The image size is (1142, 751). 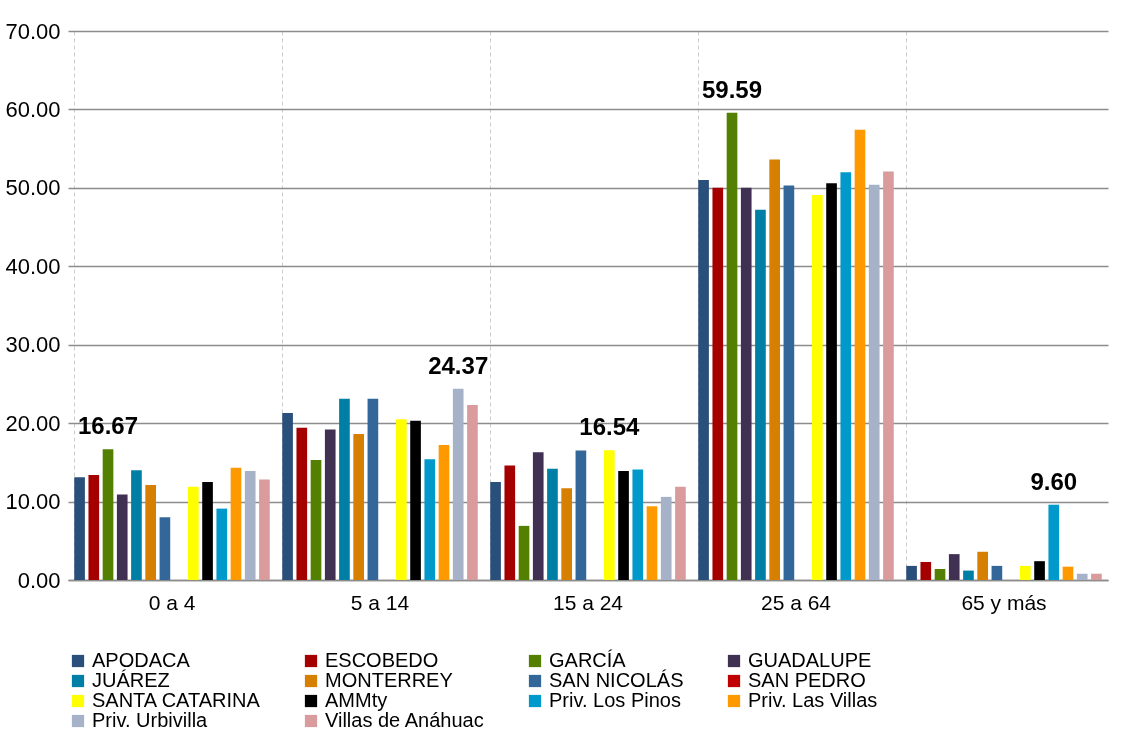 I want to click on data-label: 24.37, so click(x=458, y=365).